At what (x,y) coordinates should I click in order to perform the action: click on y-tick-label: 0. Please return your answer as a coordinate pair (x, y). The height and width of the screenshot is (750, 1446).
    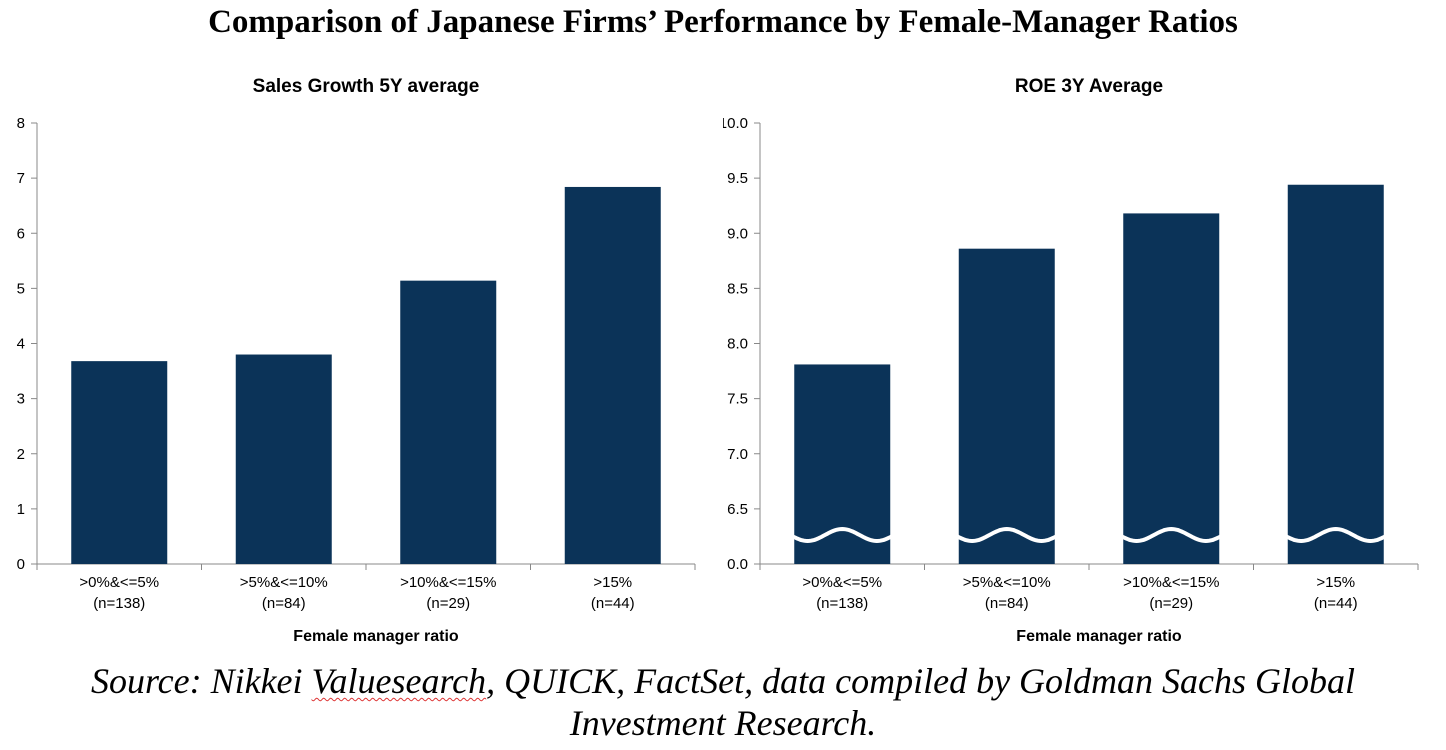
    Looking at the image, I should click on (21, 564).